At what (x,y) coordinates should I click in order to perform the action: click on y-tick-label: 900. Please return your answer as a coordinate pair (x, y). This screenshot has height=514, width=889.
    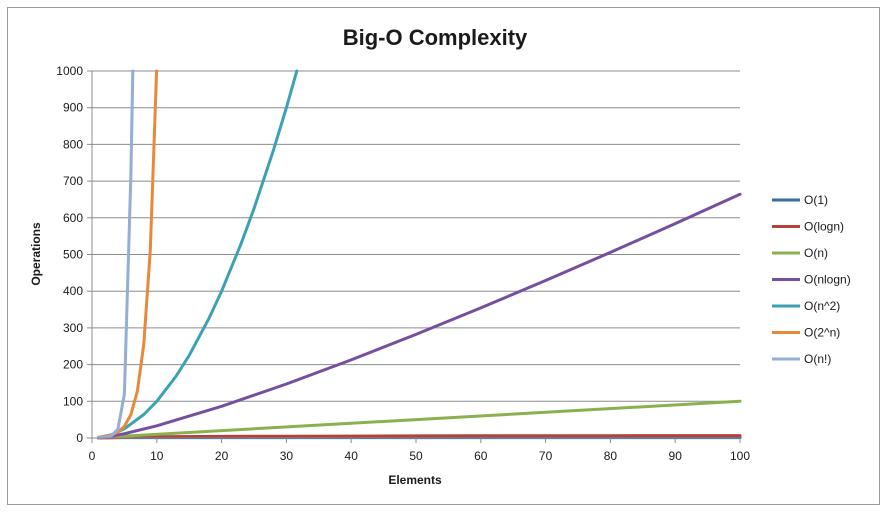
    Looking at the image, I should click on (73, 108).